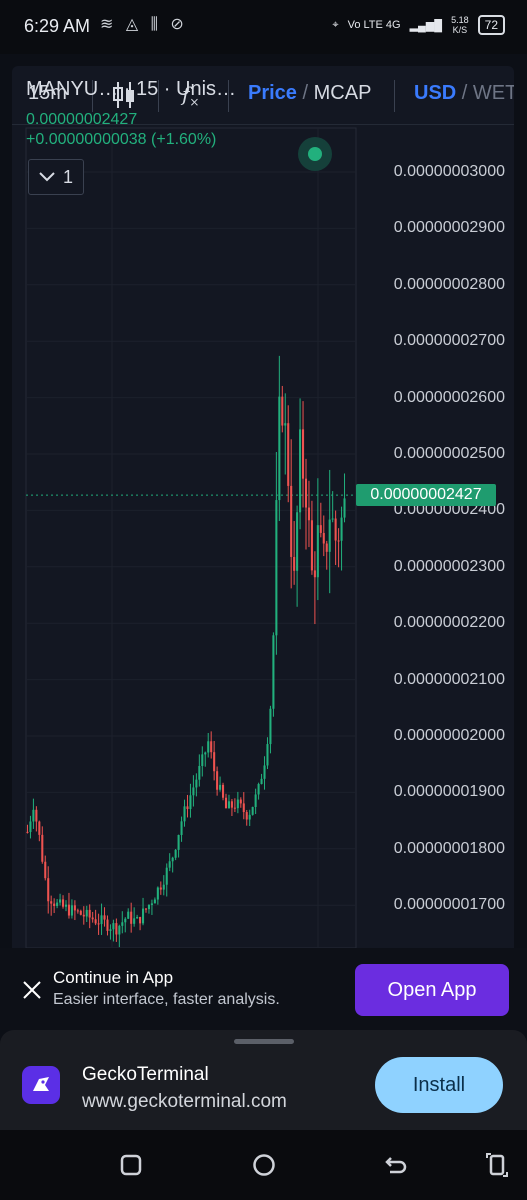 This screenshot has height=1200, width=527. I want to click on price-option: Price, so click(272, 93).